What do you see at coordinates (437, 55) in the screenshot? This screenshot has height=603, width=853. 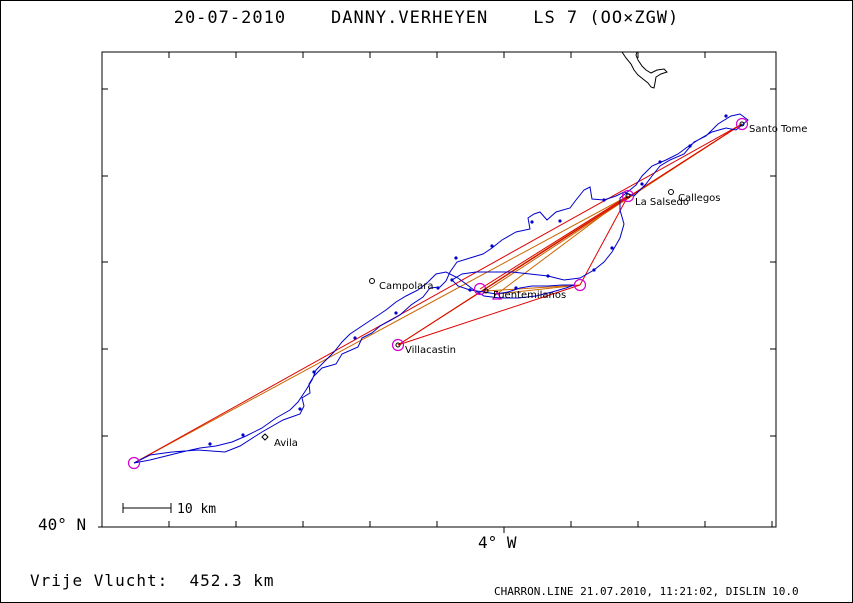 I see `top-axis-ticks` at bounding box center [437, 55].